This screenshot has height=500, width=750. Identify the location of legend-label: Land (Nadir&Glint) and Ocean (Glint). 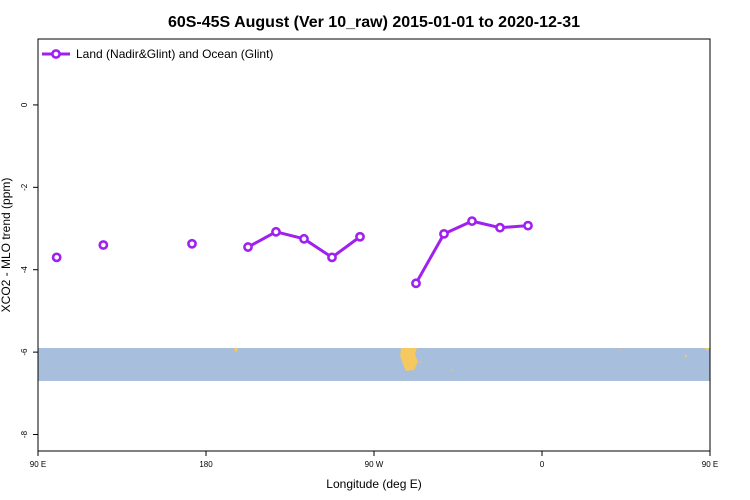
(174, 54).